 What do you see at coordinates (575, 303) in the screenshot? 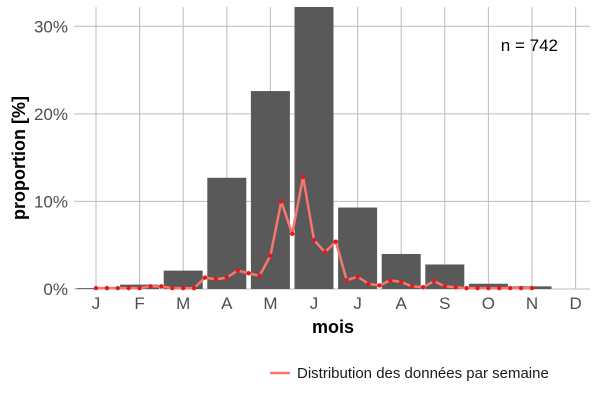
I see `x-tick-label: D` at bounding box center [575, 303].